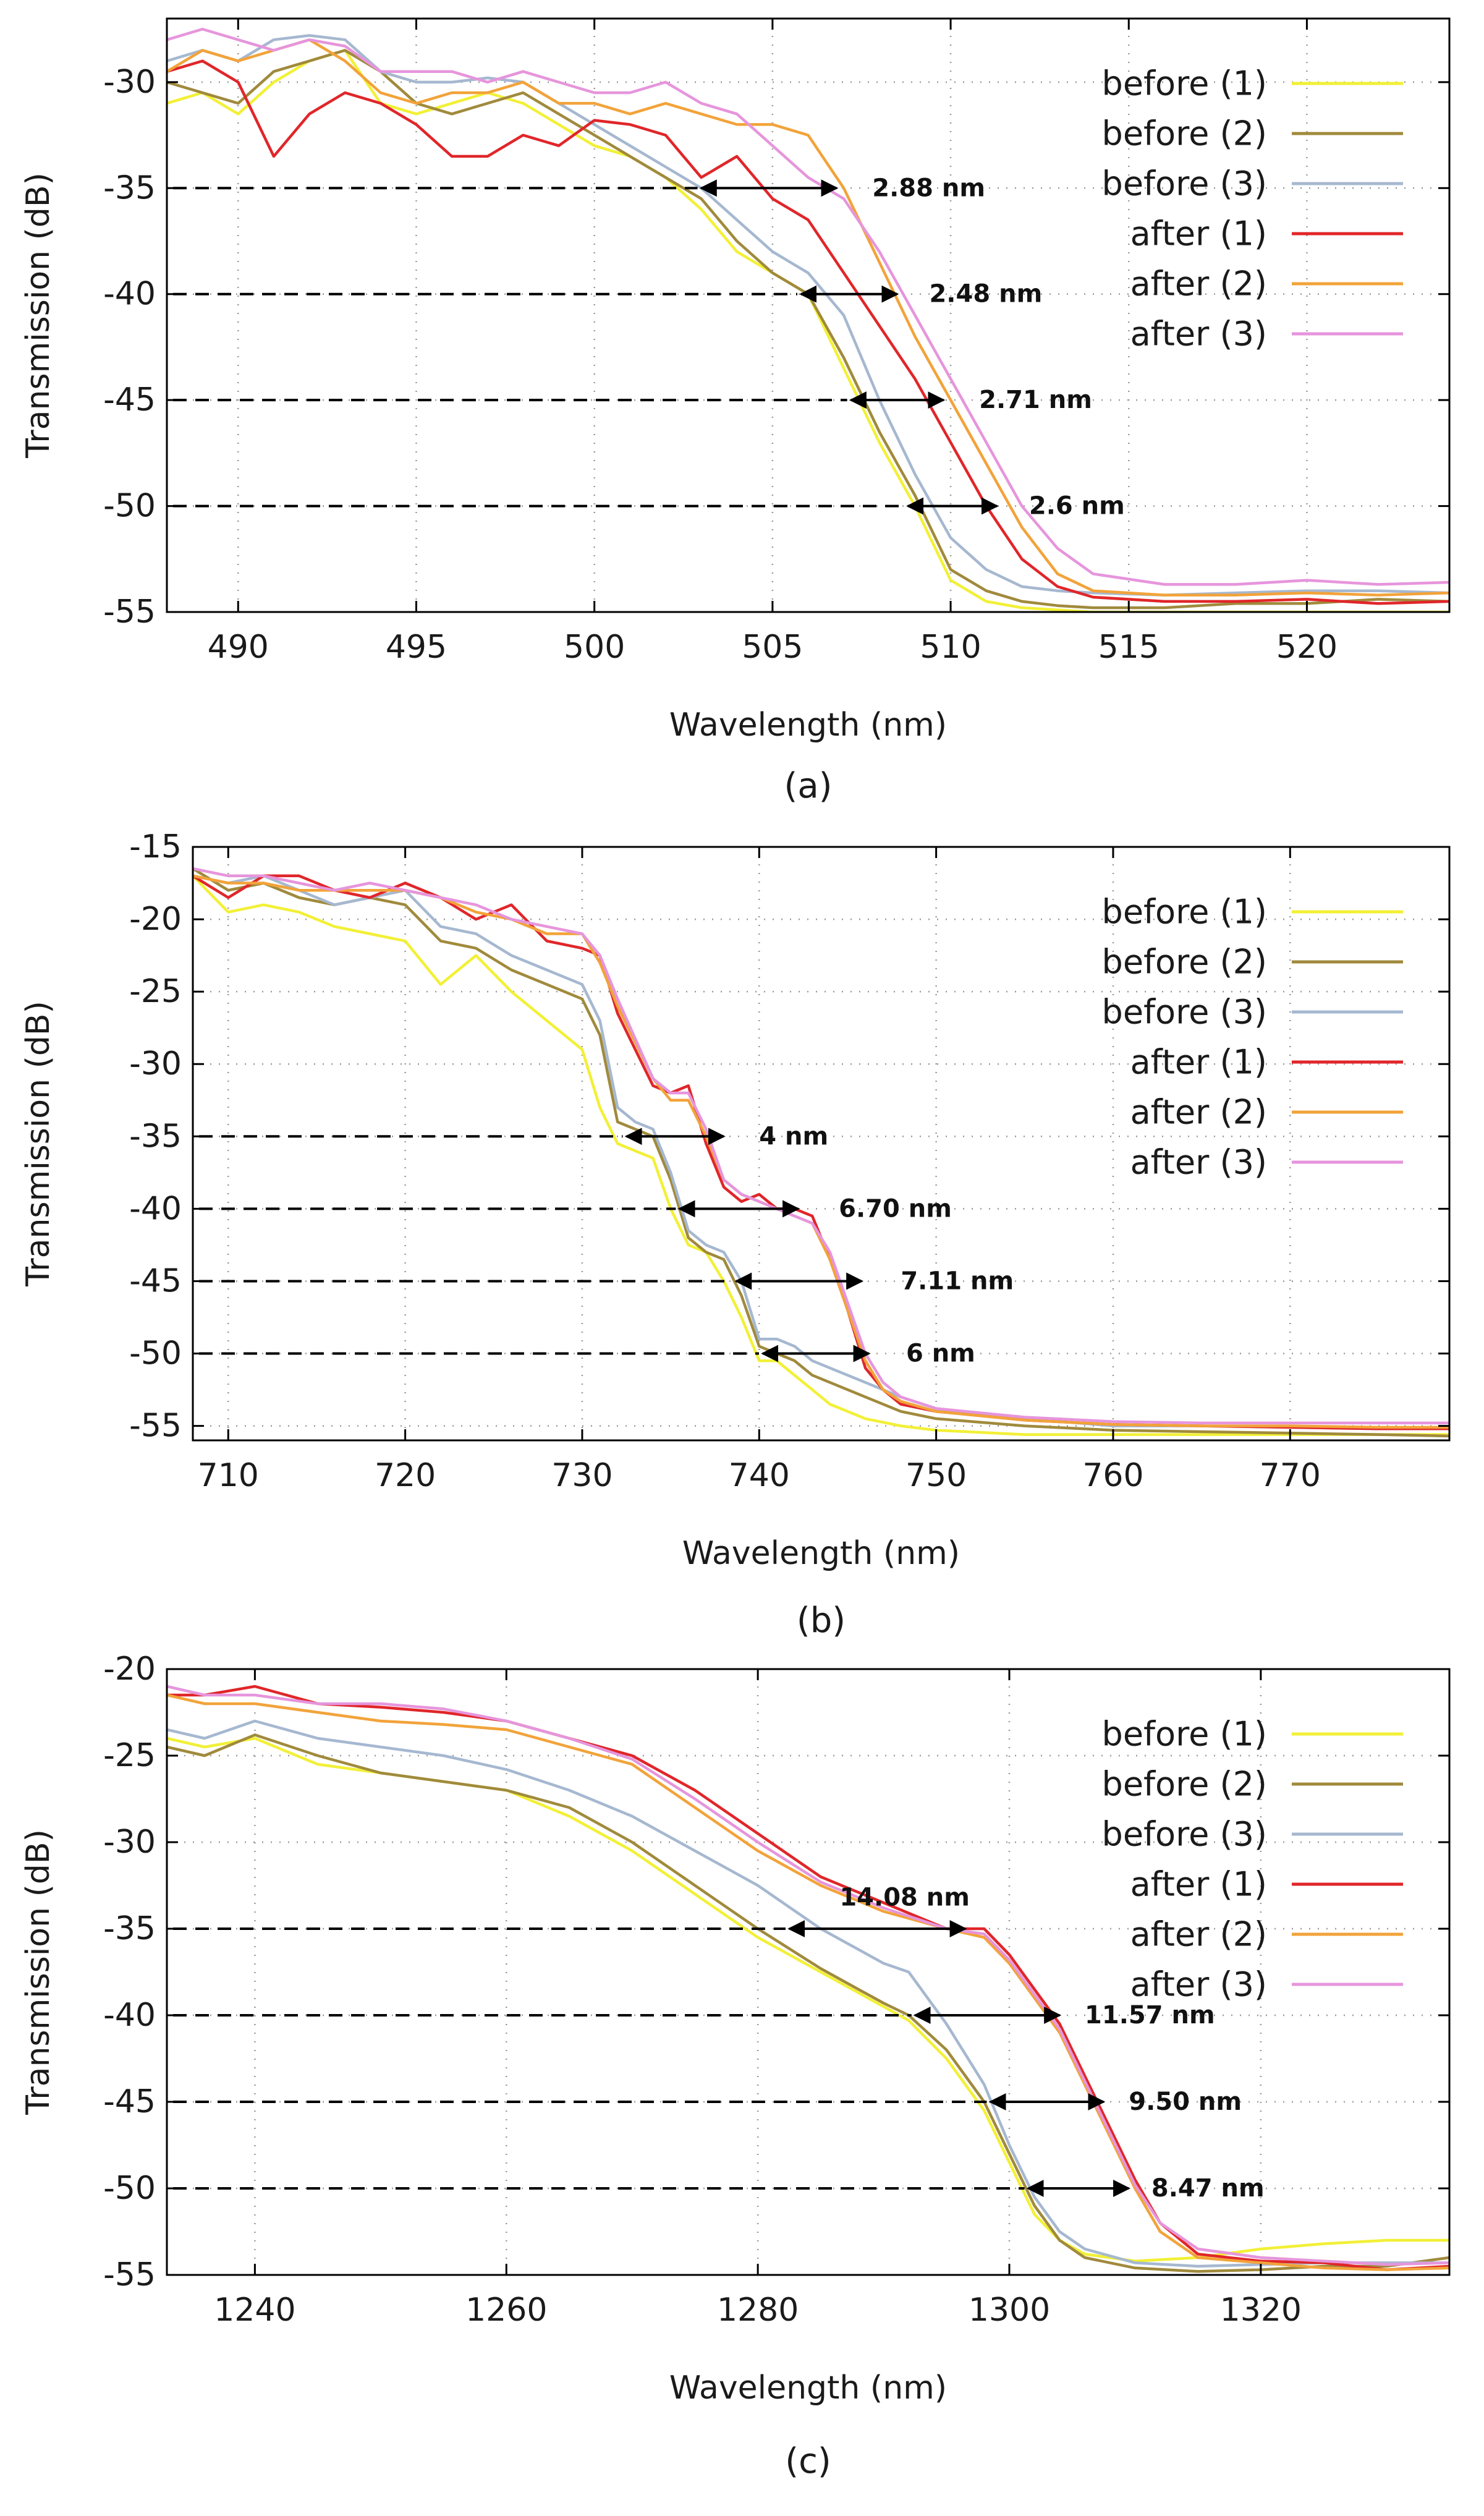 The width and height of the screenshot is (1484, 2516). I want to click on x-tick-label: 1240, so click(254, 2310).